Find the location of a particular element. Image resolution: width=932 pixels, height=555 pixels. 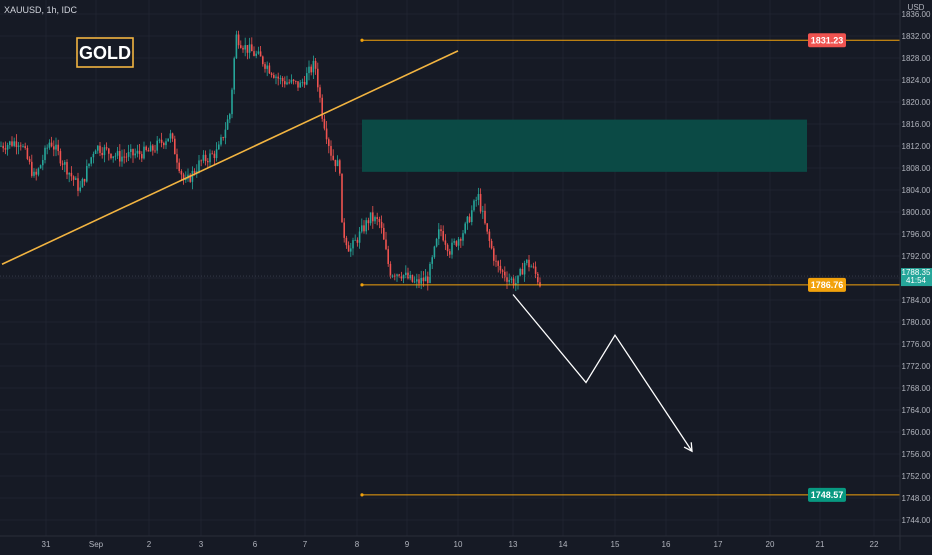

y-tick-label: 1784.00 is located at coordinates (916, 300).